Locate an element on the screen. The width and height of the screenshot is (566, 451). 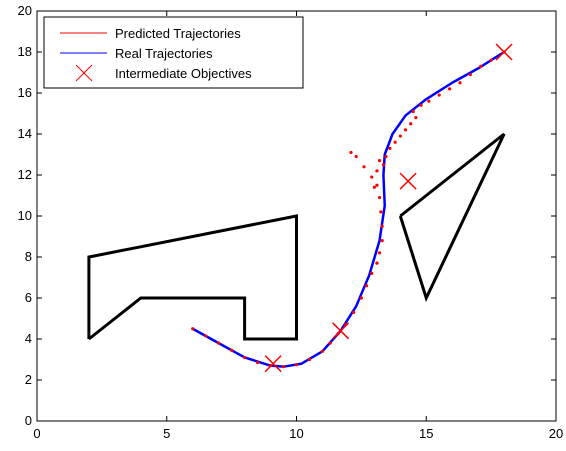
y-tick-label: 8 is located at coordinates (28, 256).